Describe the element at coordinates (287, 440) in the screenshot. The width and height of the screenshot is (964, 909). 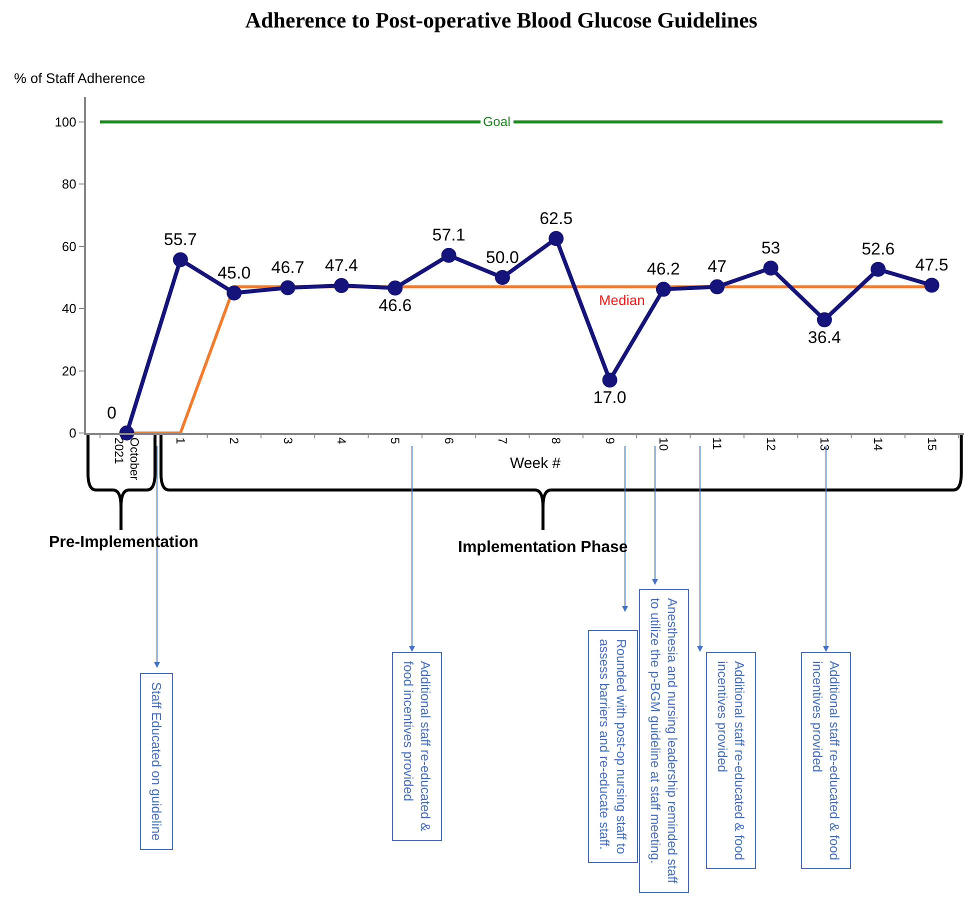
I see `x-tick-label: 3` at that location.